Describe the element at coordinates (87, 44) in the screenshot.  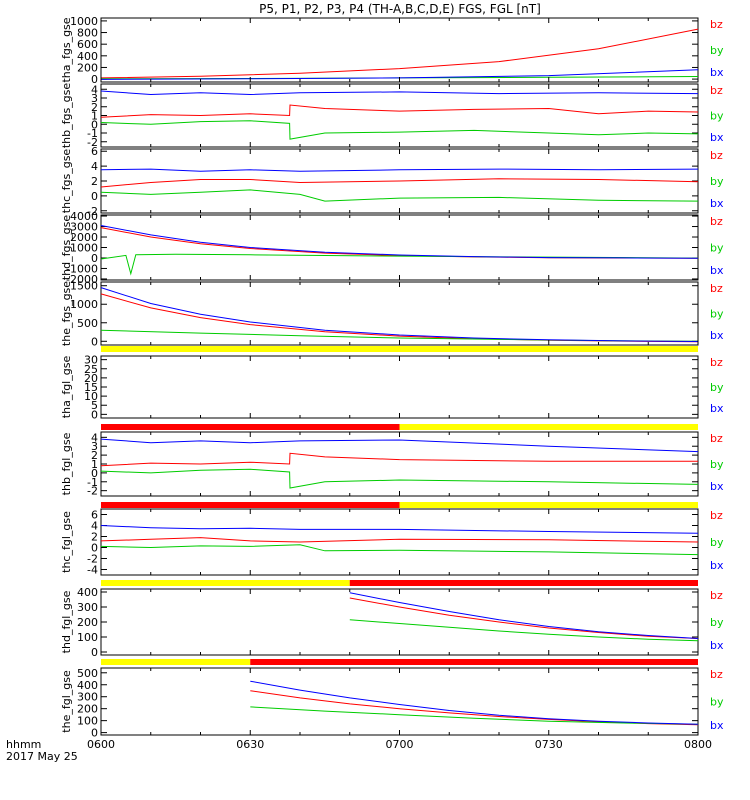
I see `y-tick-label: 600` at that location.